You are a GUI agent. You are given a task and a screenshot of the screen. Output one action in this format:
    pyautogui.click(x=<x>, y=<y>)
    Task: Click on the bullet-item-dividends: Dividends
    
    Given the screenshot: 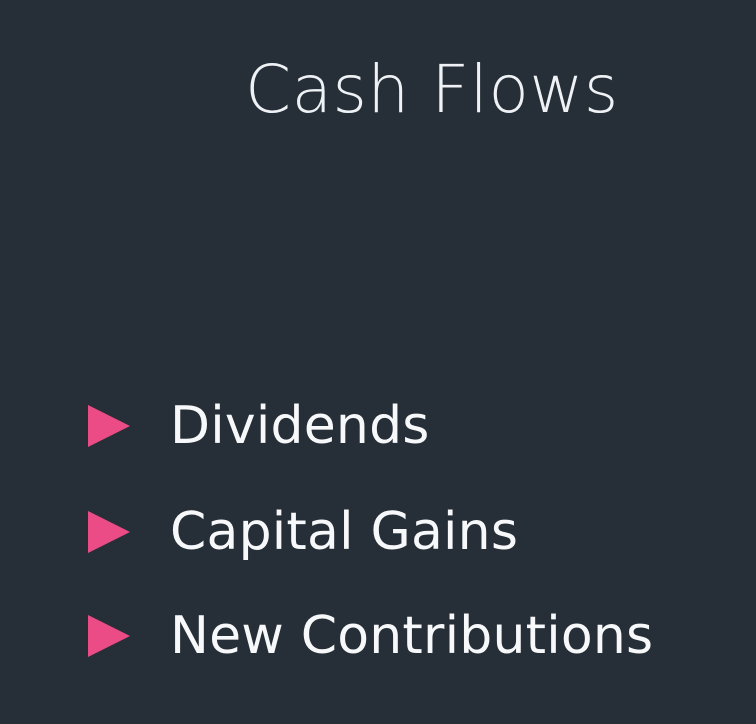 What is the action you would take?
    pyautogui.click(x=259, y=426)
    